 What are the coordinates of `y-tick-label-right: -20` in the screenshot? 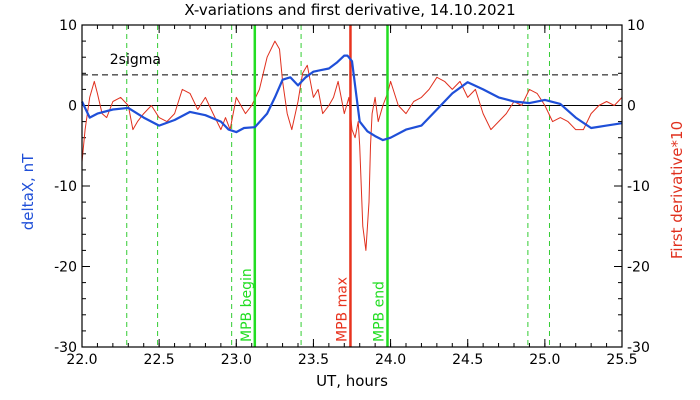 It's located at (638, 268).